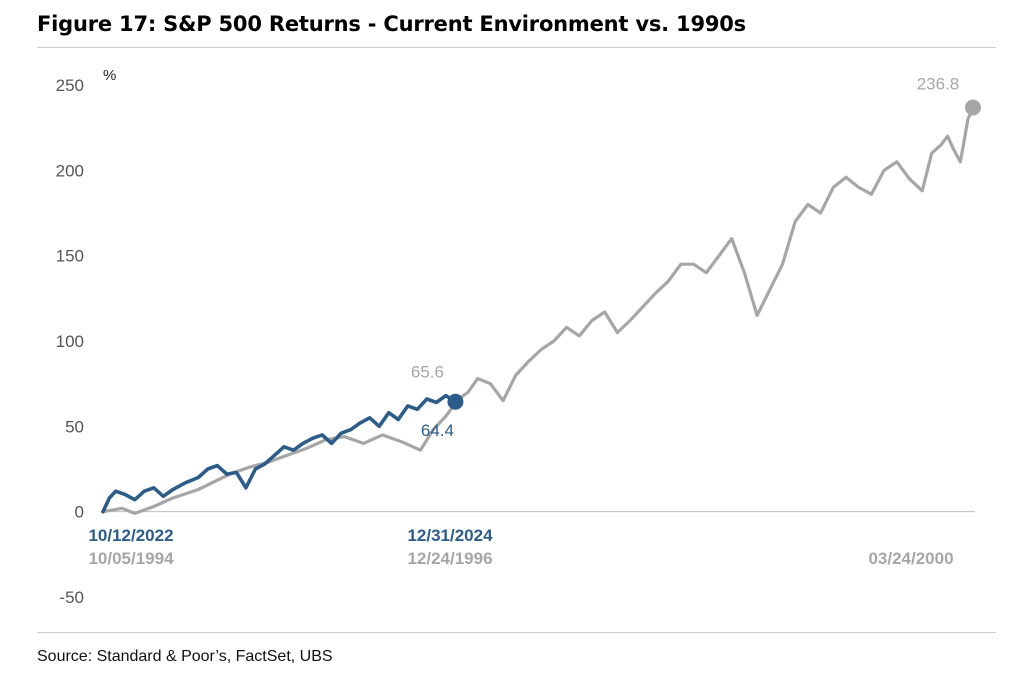  I want to click on x-date-label-nineties-1: 12/24/1996, so click(449, 558).